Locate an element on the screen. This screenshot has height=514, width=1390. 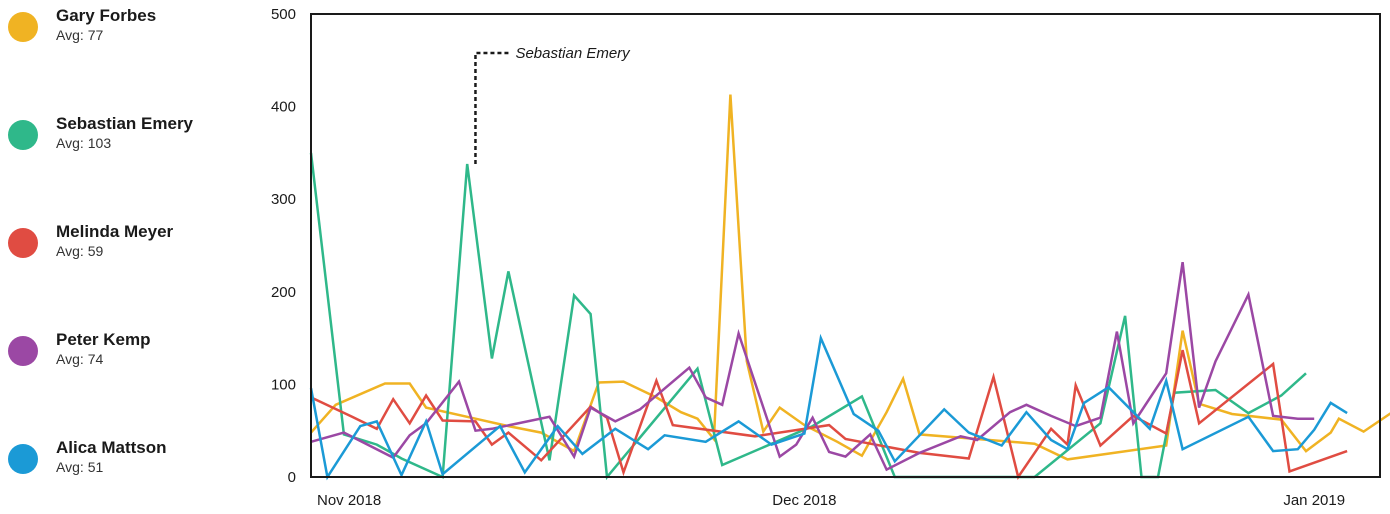
annotation-label: Sebastian Emery is located at coordinates (573, 53).